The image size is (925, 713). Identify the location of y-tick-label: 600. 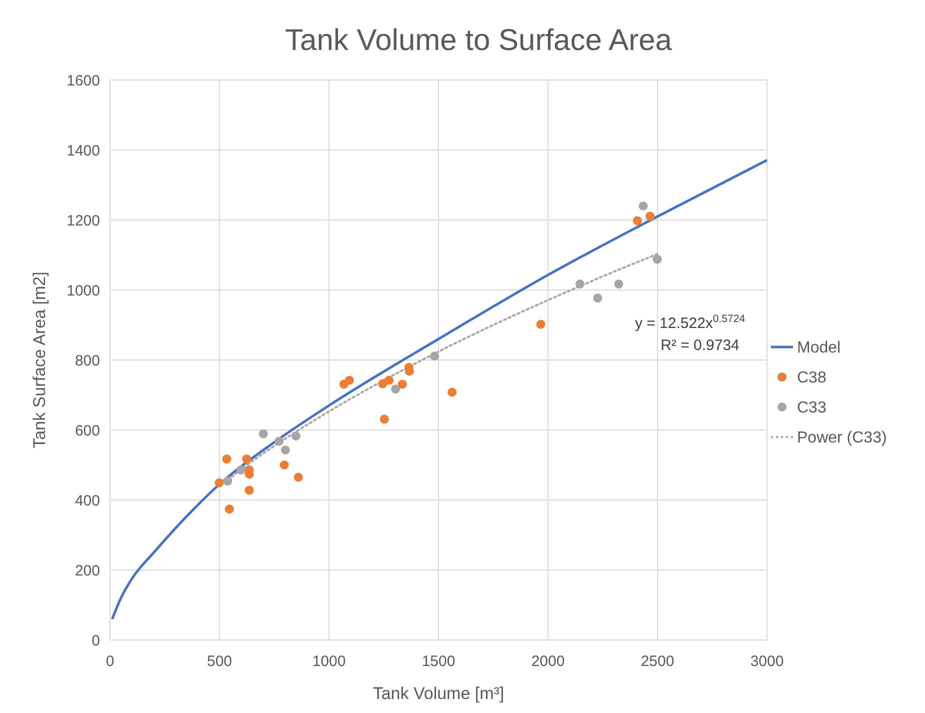
(87, 431).